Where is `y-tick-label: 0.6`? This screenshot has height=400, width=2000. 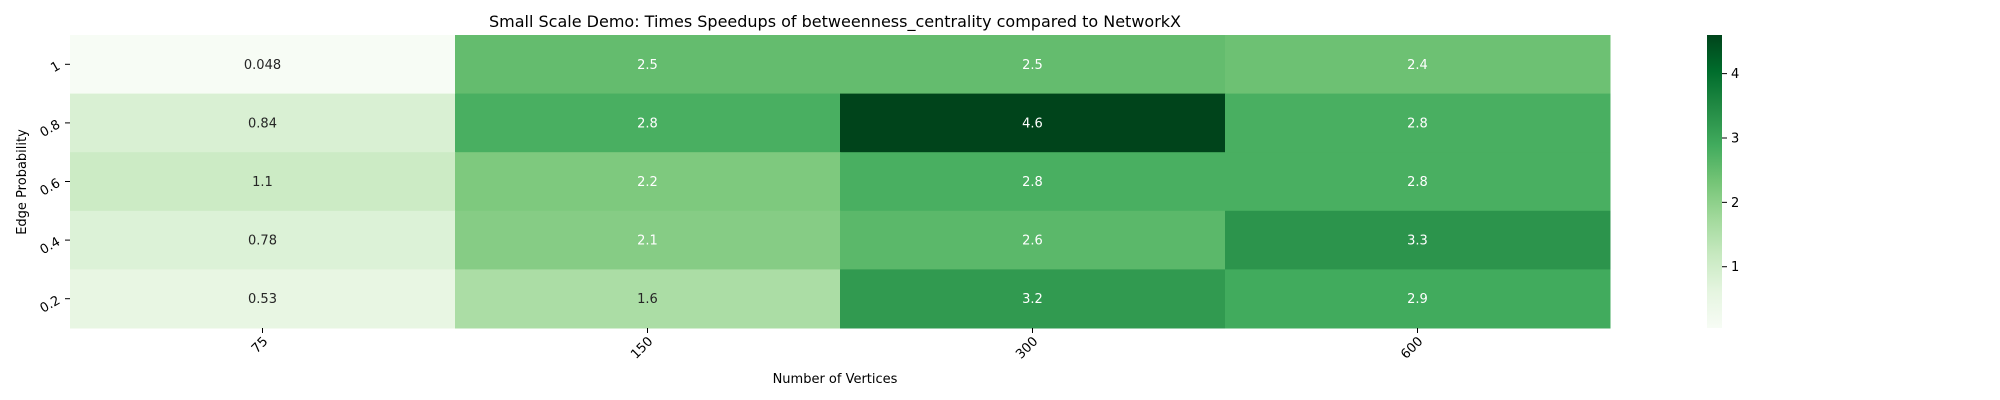
y-tick-label: 0.6 is located at coordinates (50, 187).